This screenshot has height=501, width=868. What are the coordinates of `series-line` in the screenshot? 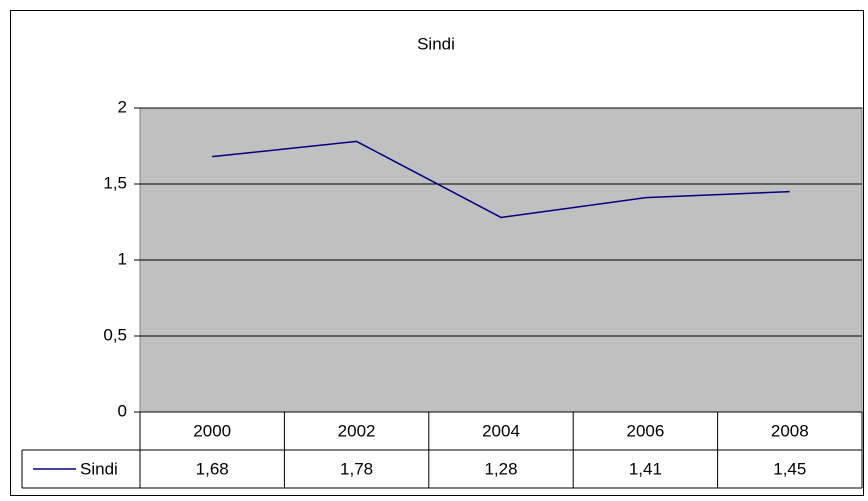 It's located at (501, 179).